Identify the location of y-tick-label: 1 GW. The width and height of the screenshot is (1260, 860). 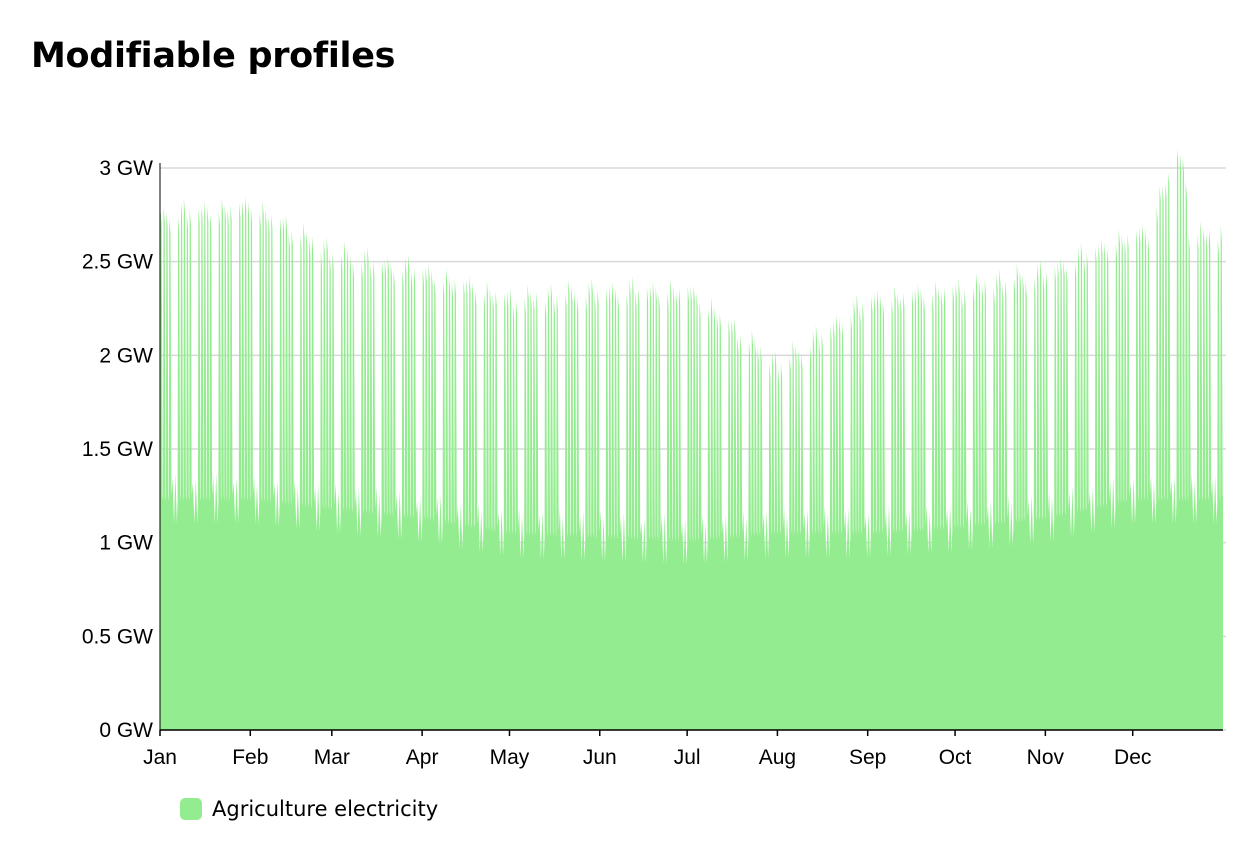
(126, 543).